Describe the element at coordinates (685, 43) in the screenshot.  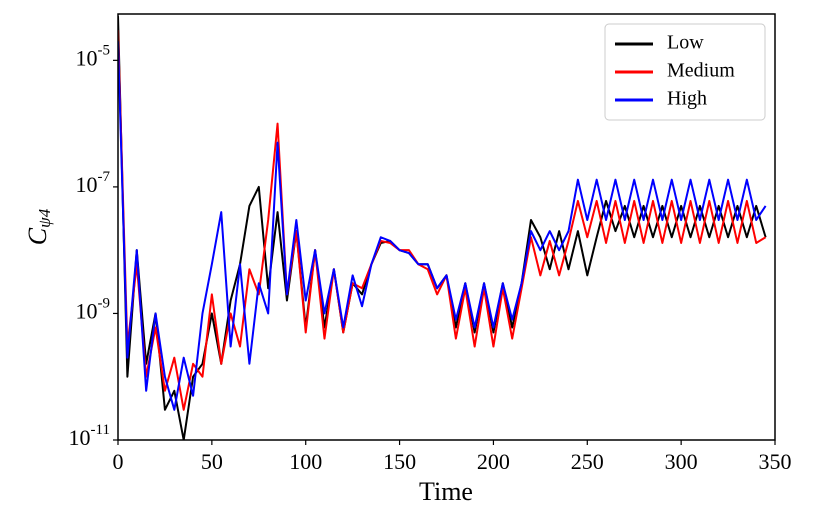
I see `legend-label: Low` at that location.